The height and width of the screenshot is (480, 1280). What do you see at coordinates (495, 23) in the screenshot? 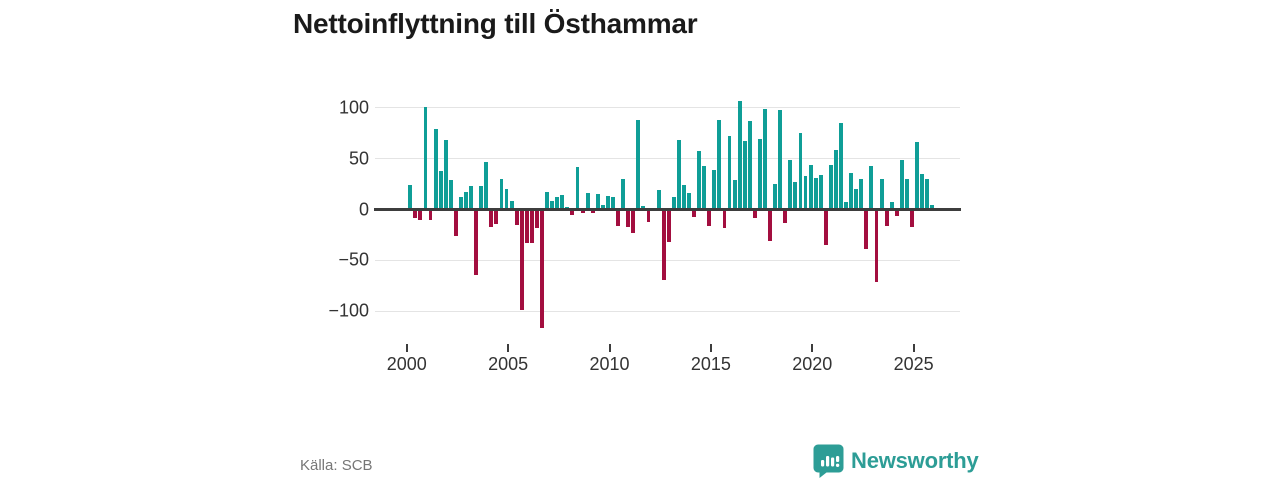
I see `chart-title: Nettoinflyttning till Östhammar` at bounding box center [495, 23].